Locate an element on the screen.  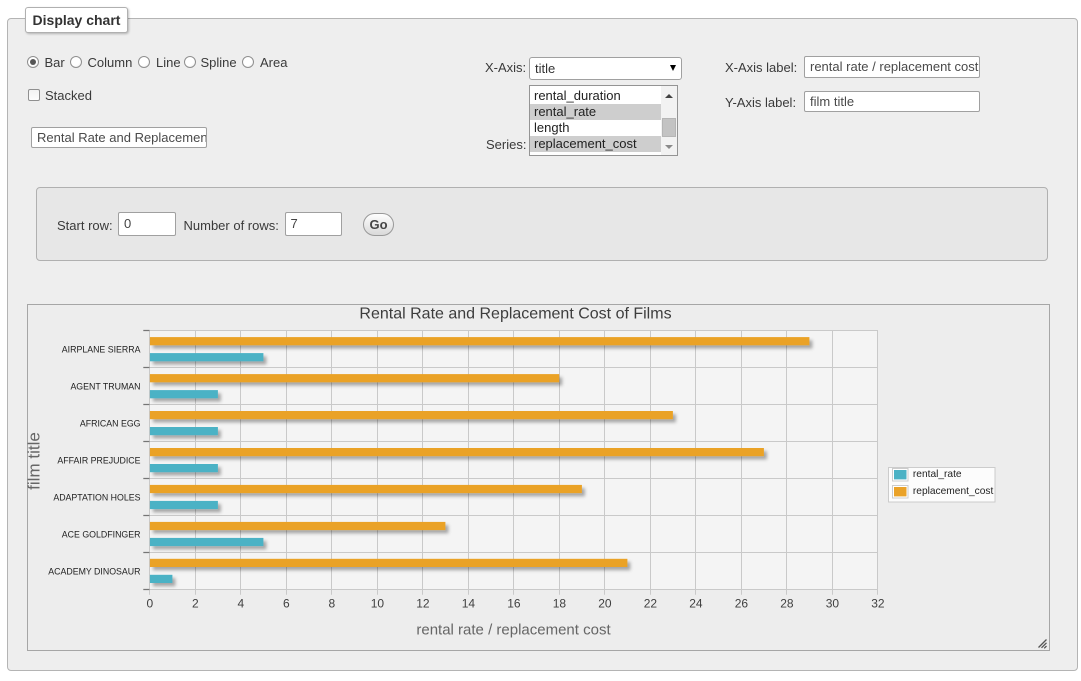
svg-text: 6 is located at coordinates (286, 604).